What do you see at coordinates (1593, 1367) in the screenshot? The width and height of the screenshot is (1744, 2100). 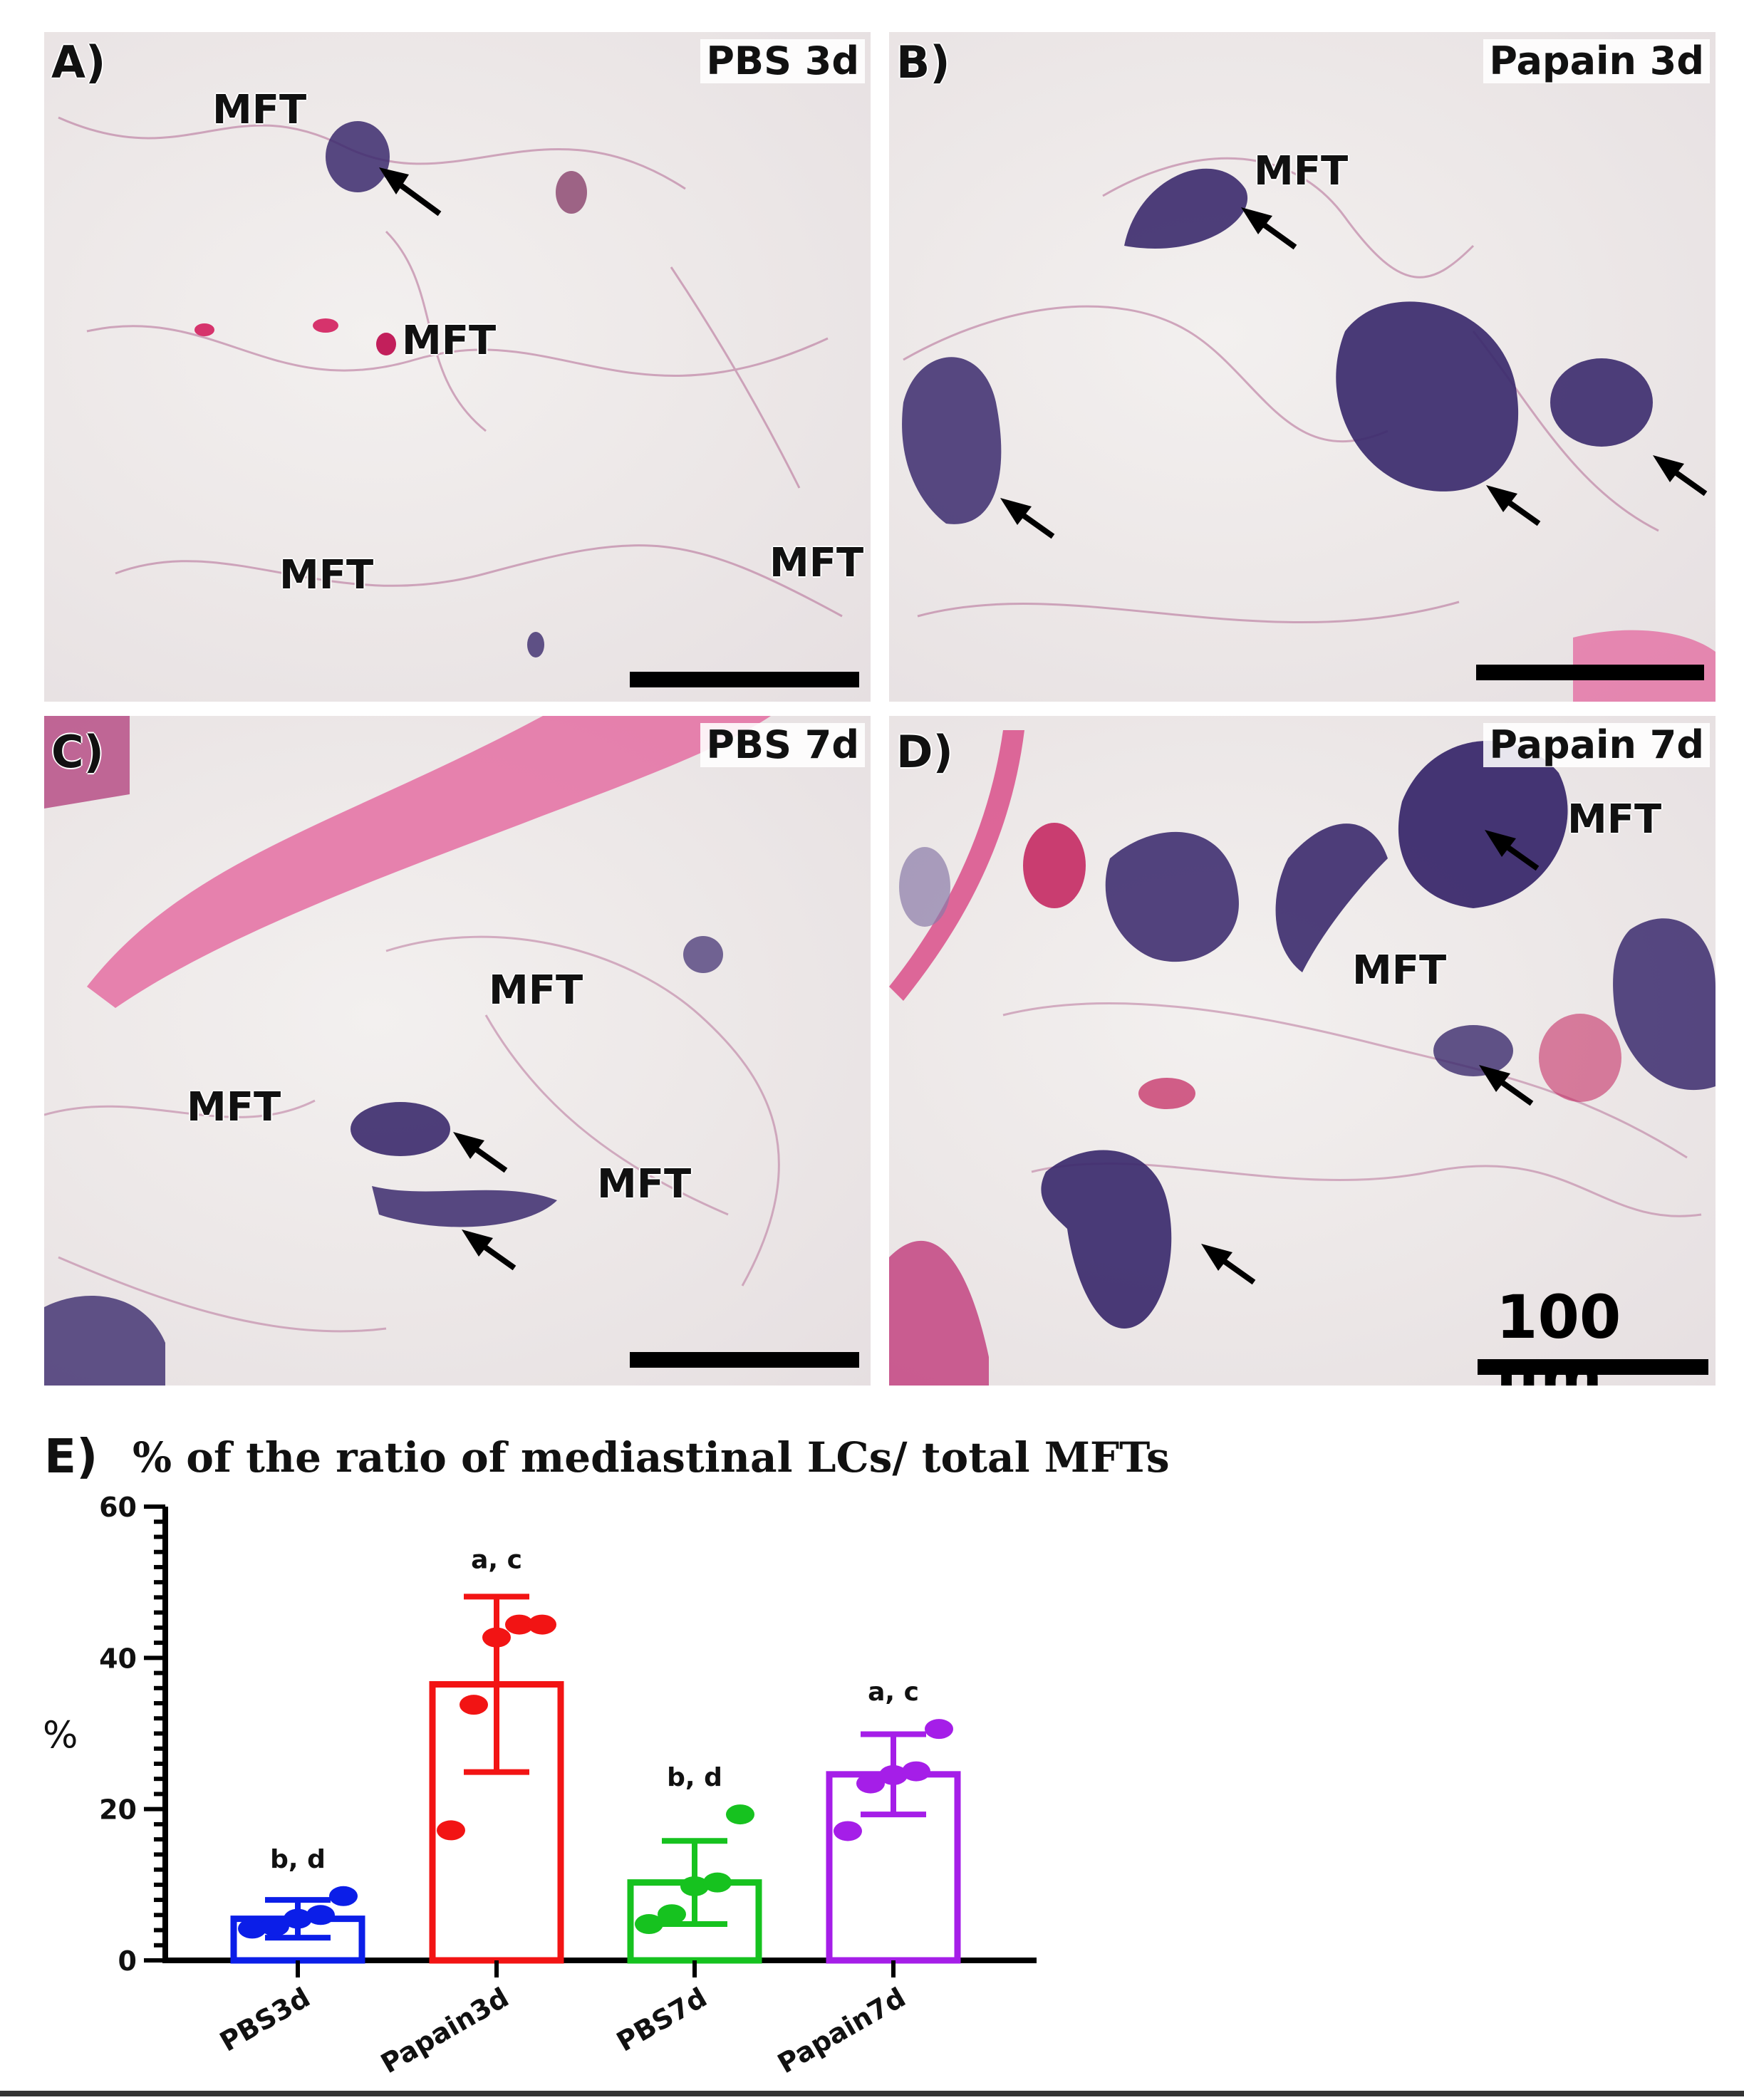 I see `panel-d-scale-bar` at bounding box center [1593, 1367].